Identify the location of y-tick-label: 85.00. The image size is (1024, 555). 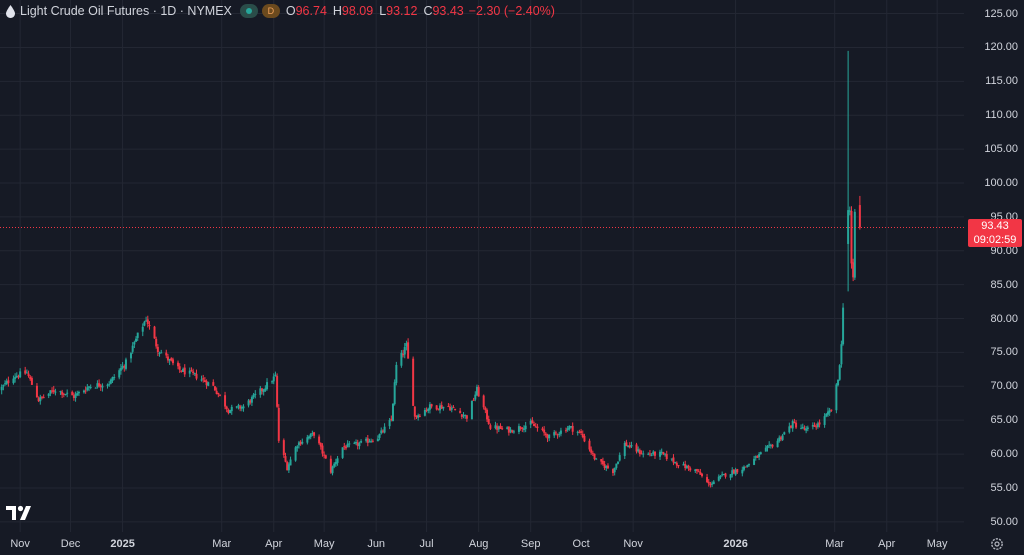
(1004, 284).